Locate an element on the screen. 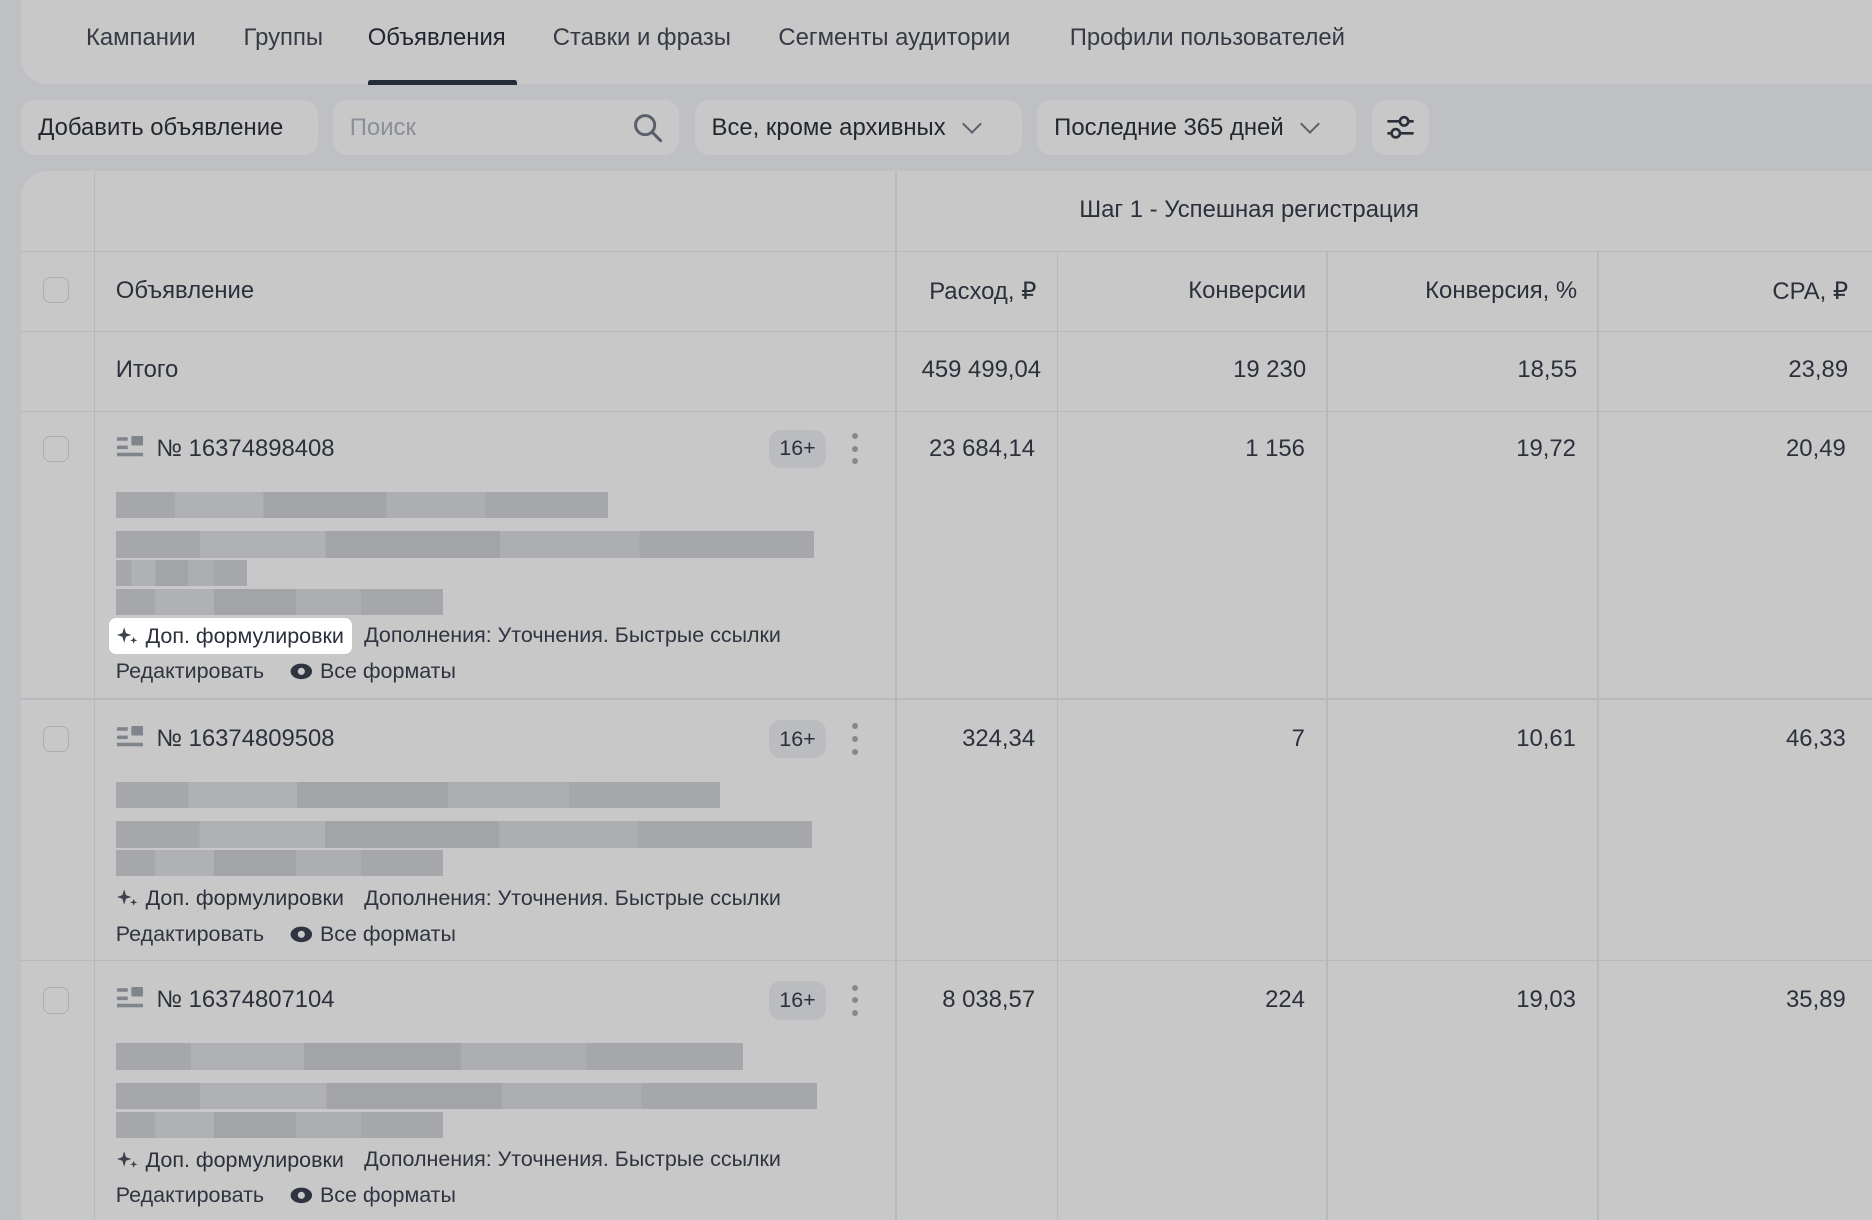  ad-id-link: № 16374898408 is located at coordinates (245, 448).